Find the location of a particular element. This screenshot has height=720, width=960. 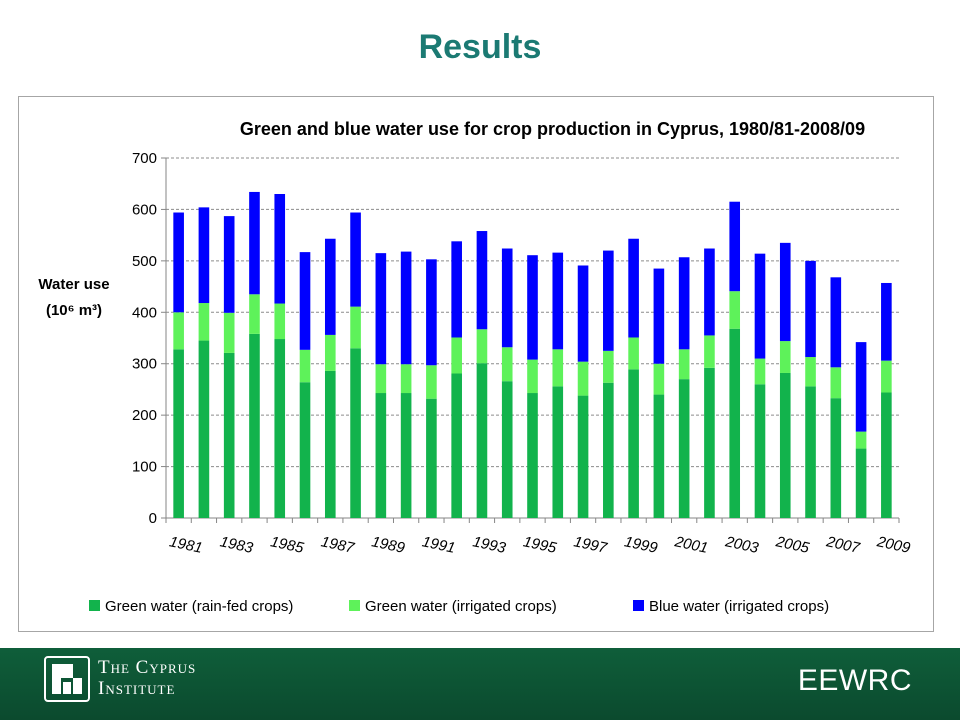

bar-green-rainfed-2005 is located at coordinates (785, 445).